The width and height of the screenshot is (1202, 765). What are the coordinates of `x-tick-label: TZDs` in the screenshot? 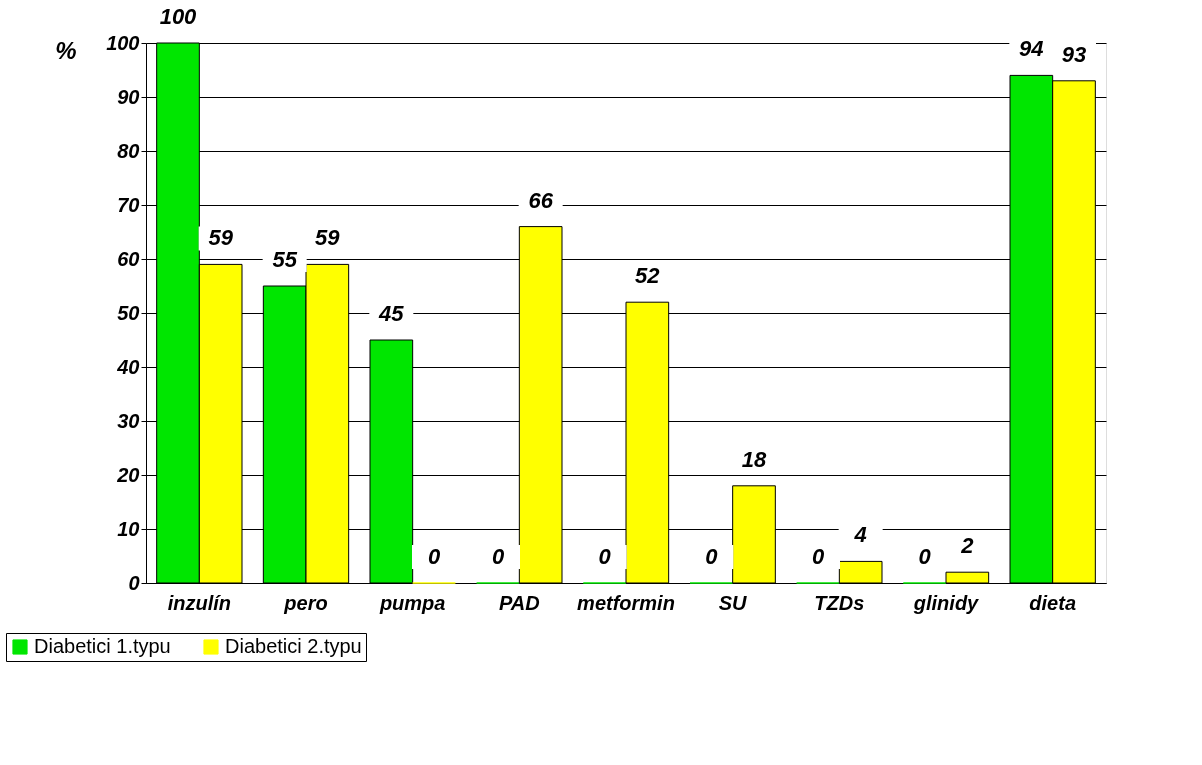 It's located at (839, 602).